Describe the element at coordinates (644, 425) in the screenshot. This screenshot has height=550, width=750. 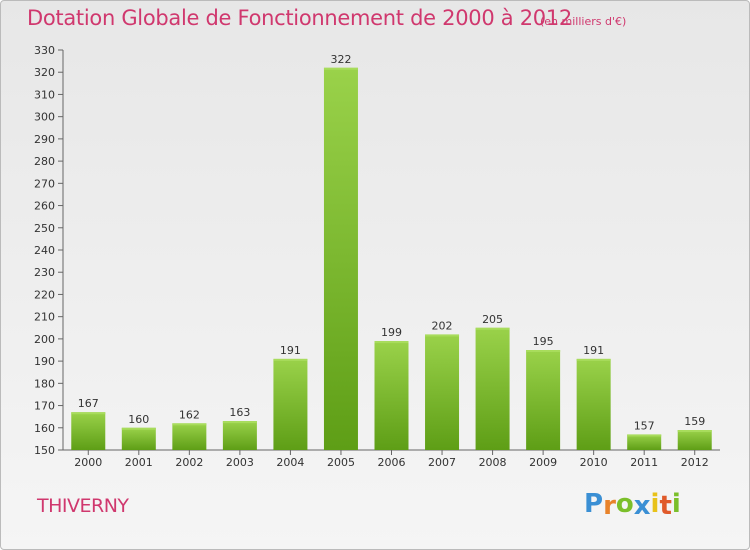
I see `data-label: 157` at that location.